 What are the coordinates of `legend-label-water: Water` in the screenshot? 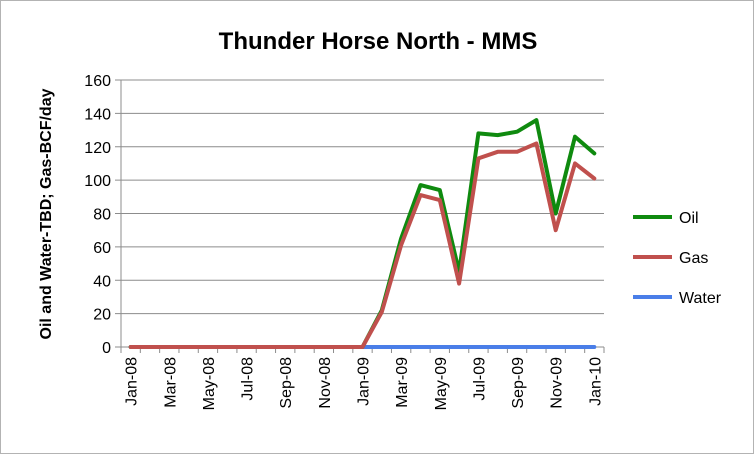 It's located at (700, 298).